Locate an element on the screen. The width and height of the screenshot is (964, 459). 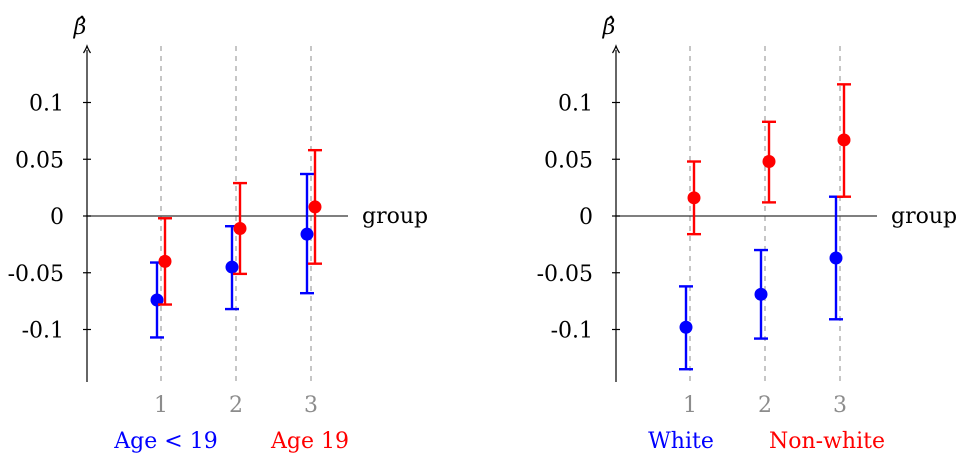
legend-entry: Age 19 is located at coordinates (309, 441).